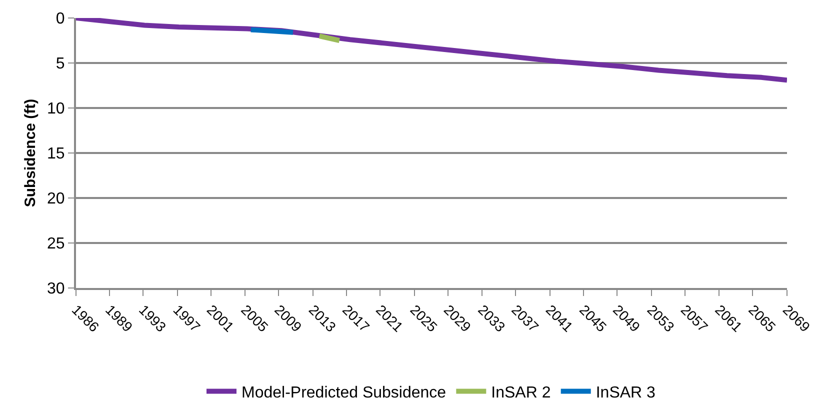  What do you see at coordinates (56, 199) in the screenshot?
I see `y-tick-label: 20` at bounding box center [56, 199].